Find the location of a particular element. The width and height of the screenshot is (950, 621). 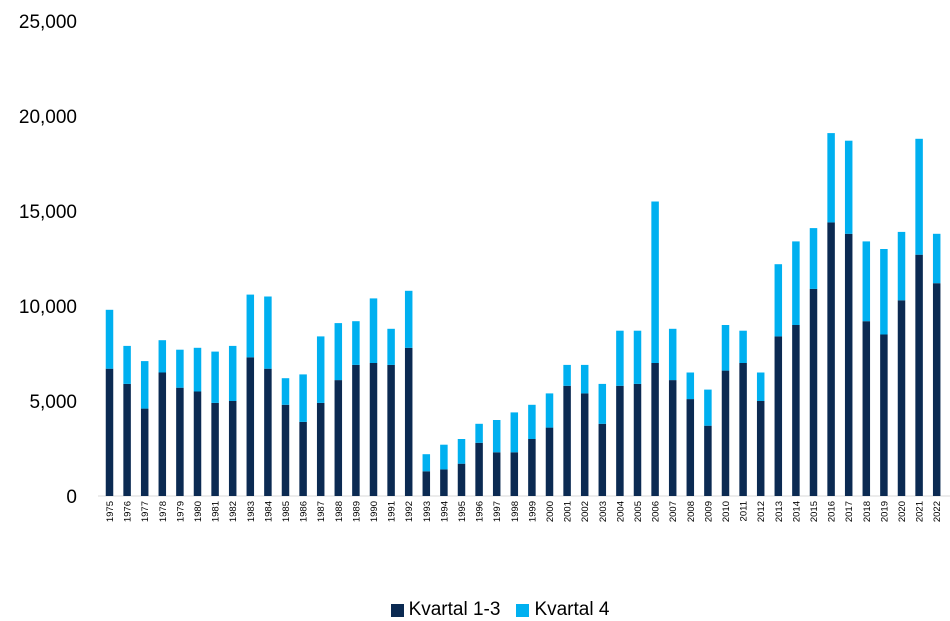

legend-label-q4: Kvartal 4 is located at coordinates (571, 610).